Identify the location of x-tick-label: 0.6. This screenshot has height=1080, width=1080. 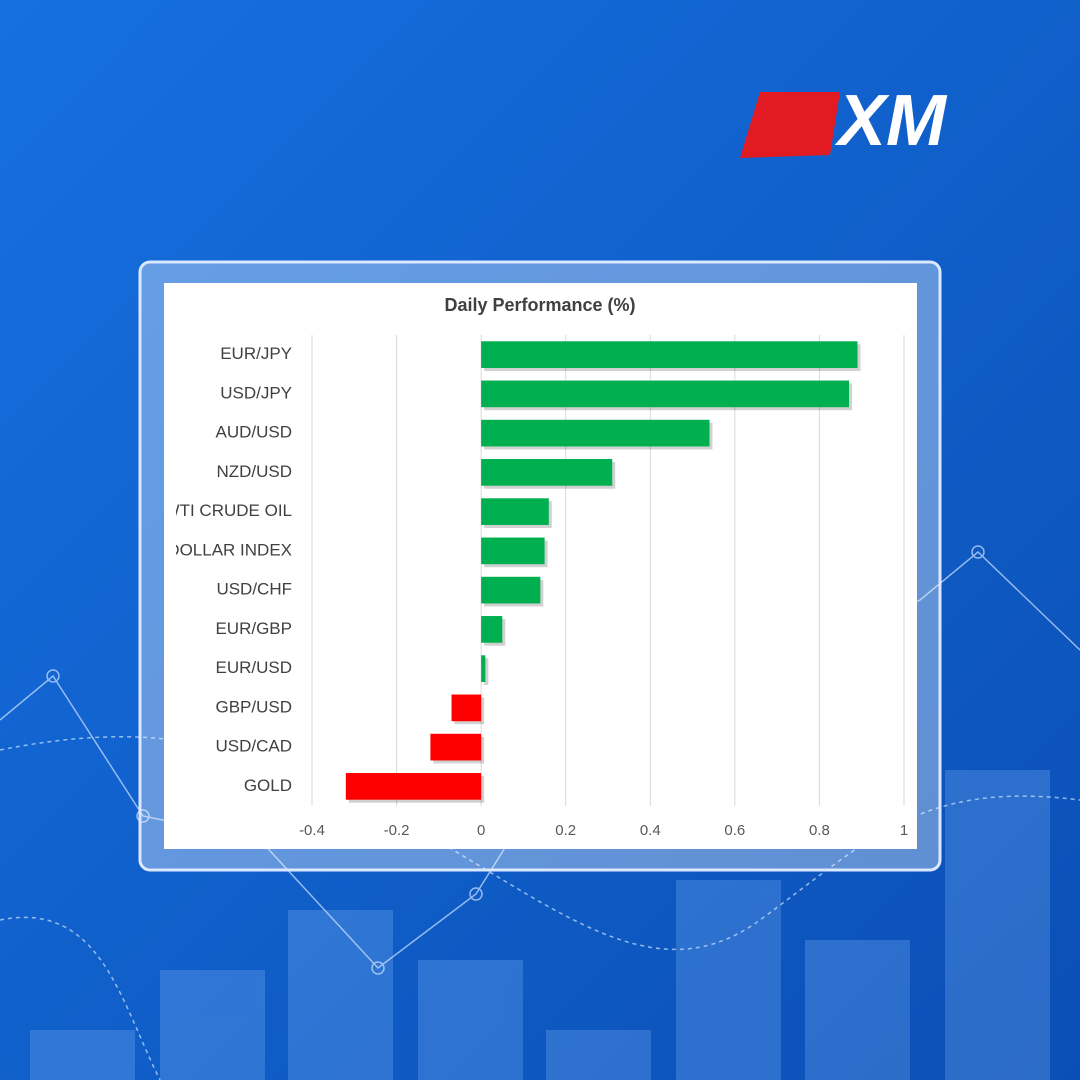
(734, 830).